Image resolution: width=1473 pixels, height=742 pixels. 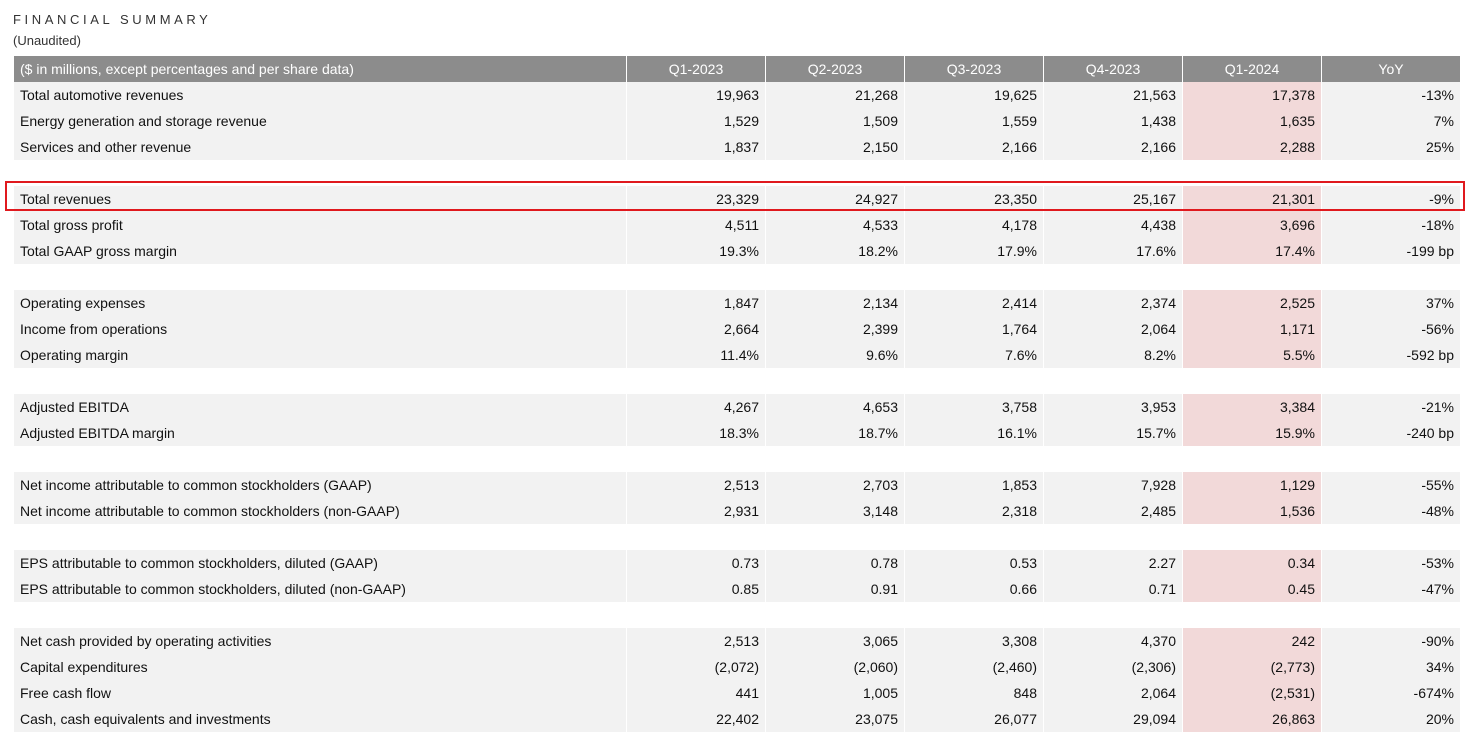 I want to click on cell-yoy: 37%, so click(x=1391, y=303).